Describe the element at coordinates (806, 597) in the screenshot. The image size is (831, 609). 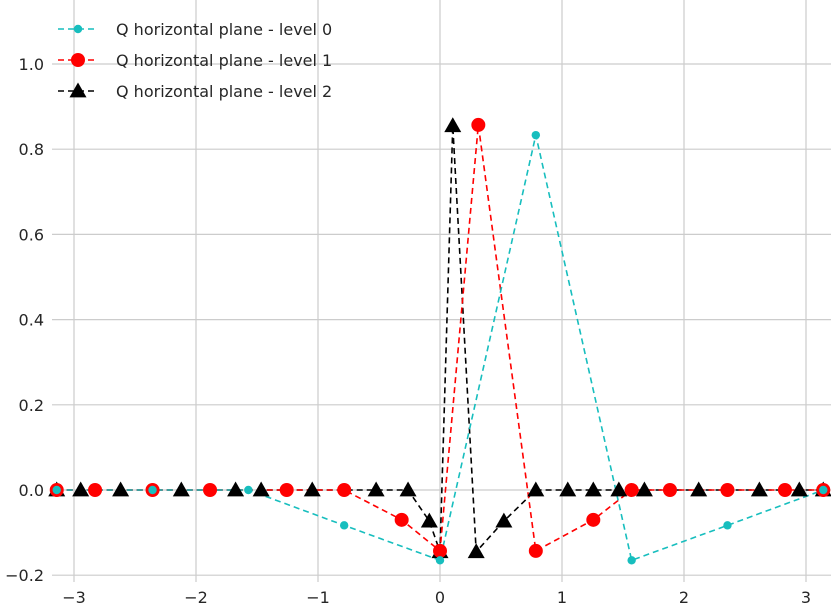
I see `x-tick-label: 3` at that location.